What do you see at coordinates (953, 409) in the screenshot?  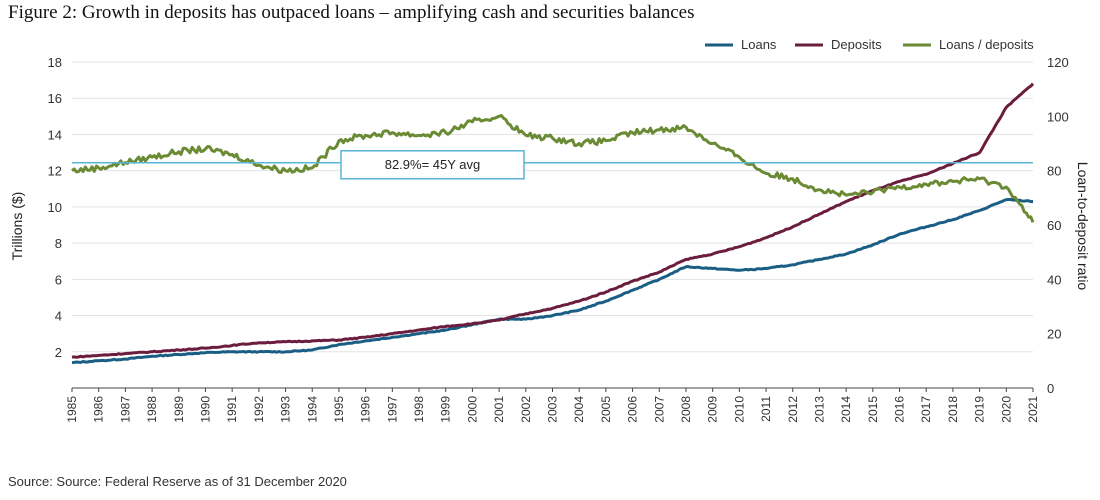 I see `x-tick-label: 2018` at bounding box center [953, 409].